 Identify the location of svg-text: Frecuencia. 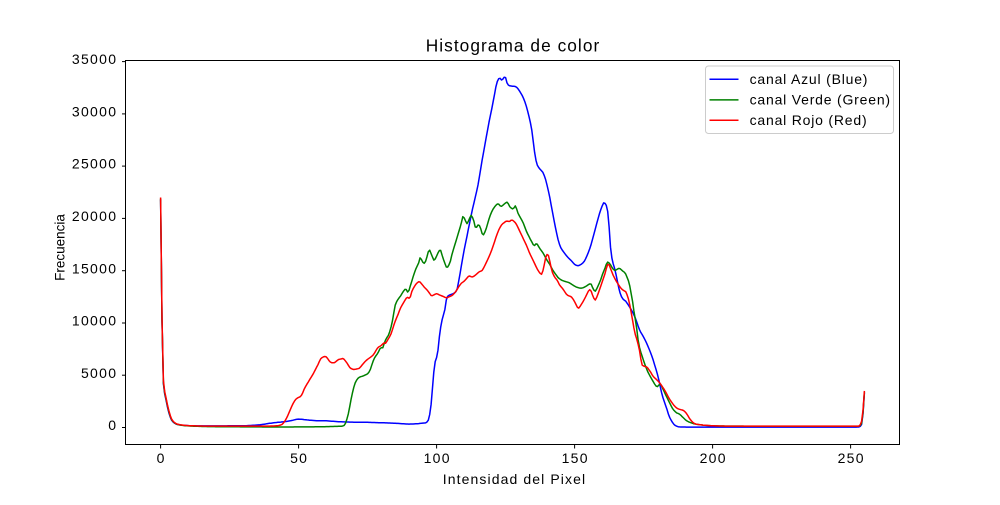
(60, 247).